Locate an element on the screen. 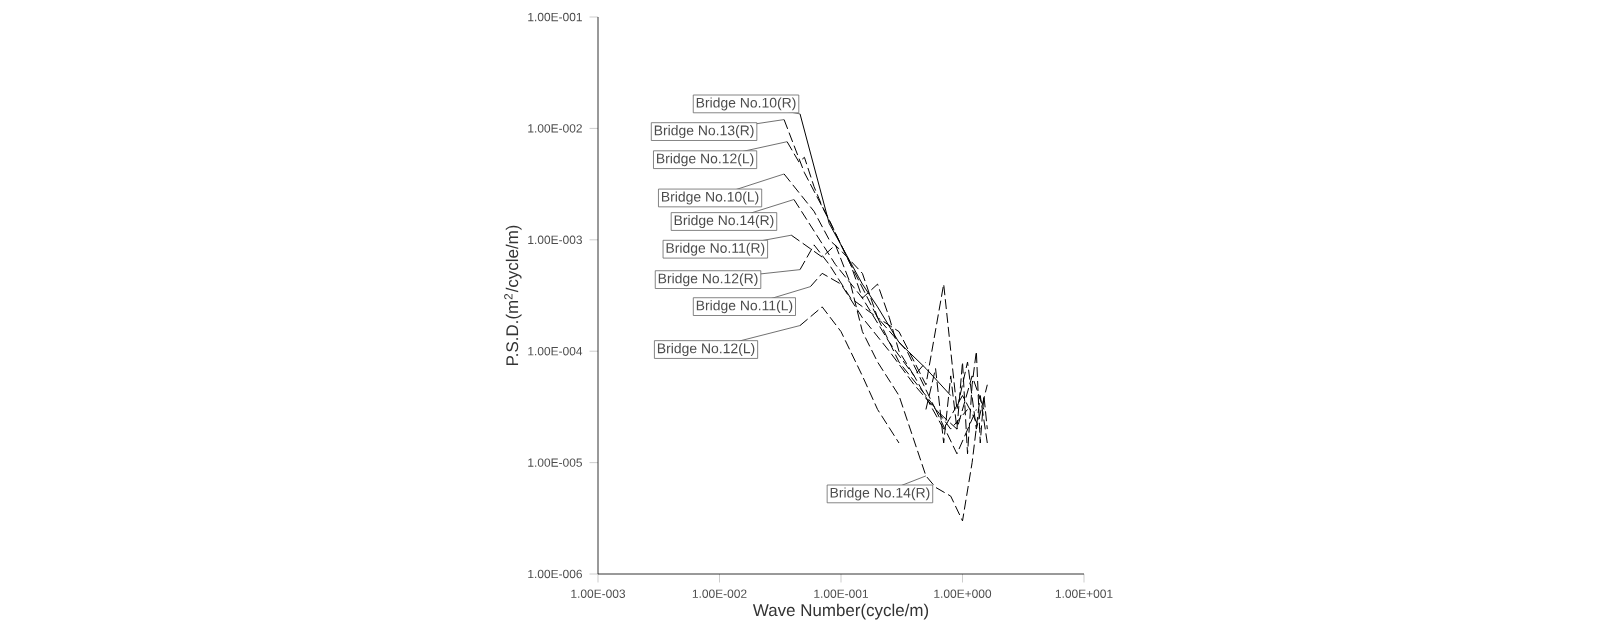  y-axis-title: P.S.D.(m$^{2}$/cycle/m) is located at coordinates (513, 295).